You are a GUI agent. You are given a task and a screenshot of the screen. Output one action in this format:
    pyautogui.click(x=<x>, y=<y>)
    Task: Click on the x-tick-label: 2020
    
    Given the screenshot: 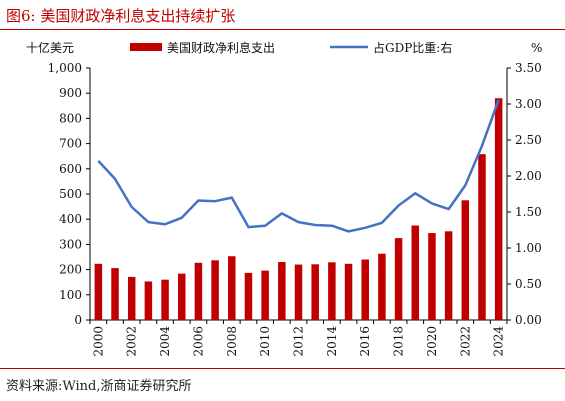 What is the action you would take?
    pyautogui.click(x=432, y=341)
    